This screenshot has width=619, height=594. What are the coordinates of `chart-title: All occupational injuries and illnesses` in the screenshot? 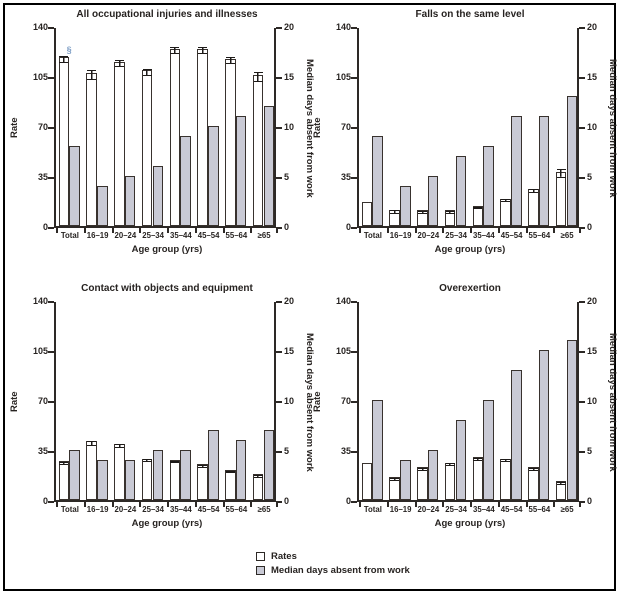 It's located at (167, 14).